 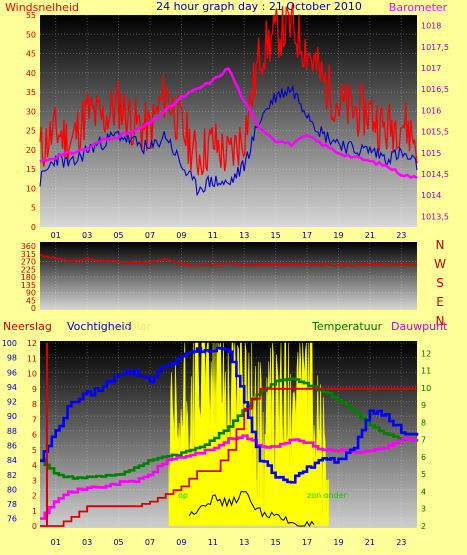 I want to click on temperature-tick-label: 11, so click(x=426, y=371).